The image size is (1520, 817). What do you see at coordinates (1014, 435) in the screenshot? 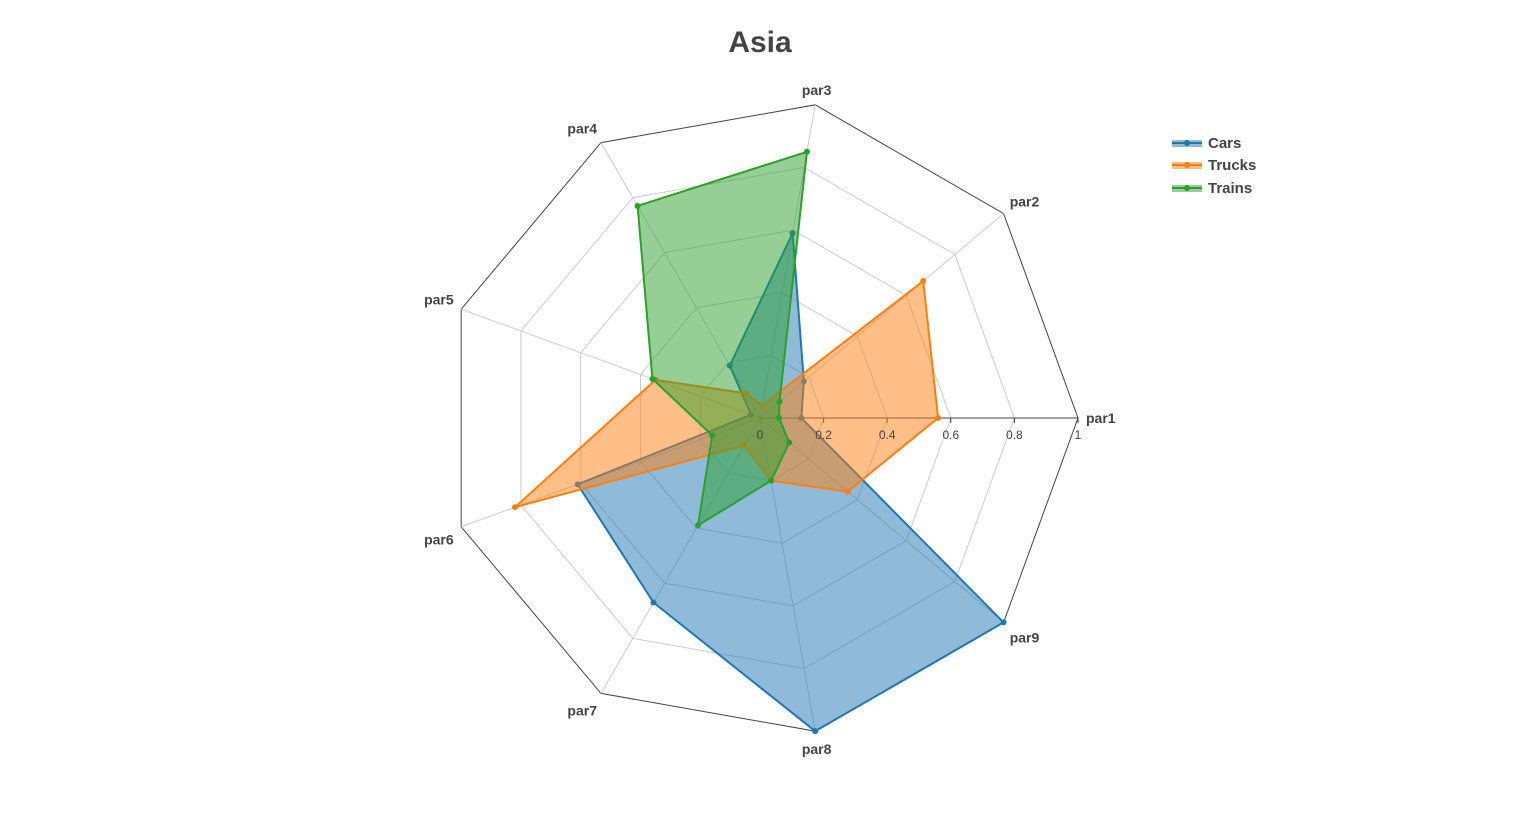
I see `radial-tick-label: 0.8` at bounding box center [1014, 435].